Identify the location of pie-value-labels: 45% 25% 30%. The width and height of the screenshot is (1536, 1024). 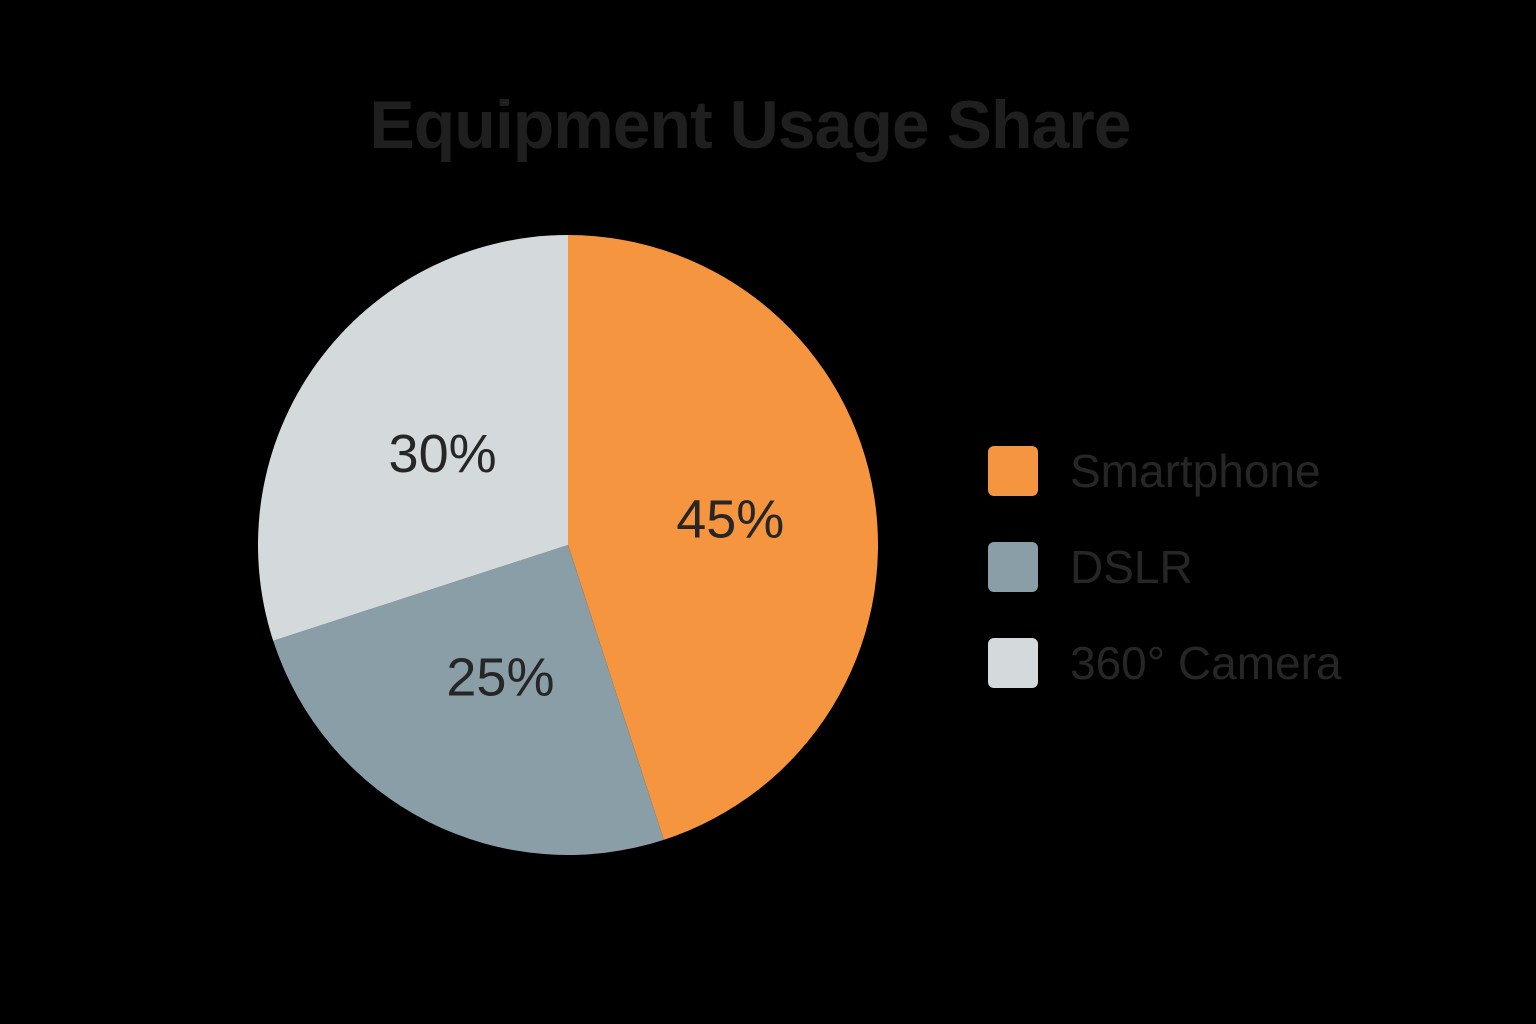
(587, 566).